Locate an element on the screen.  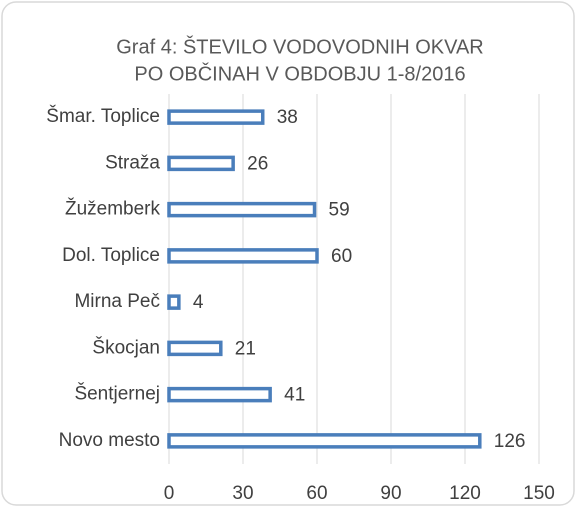
x-tick-label: 0 is located at coordinates (169, 493).